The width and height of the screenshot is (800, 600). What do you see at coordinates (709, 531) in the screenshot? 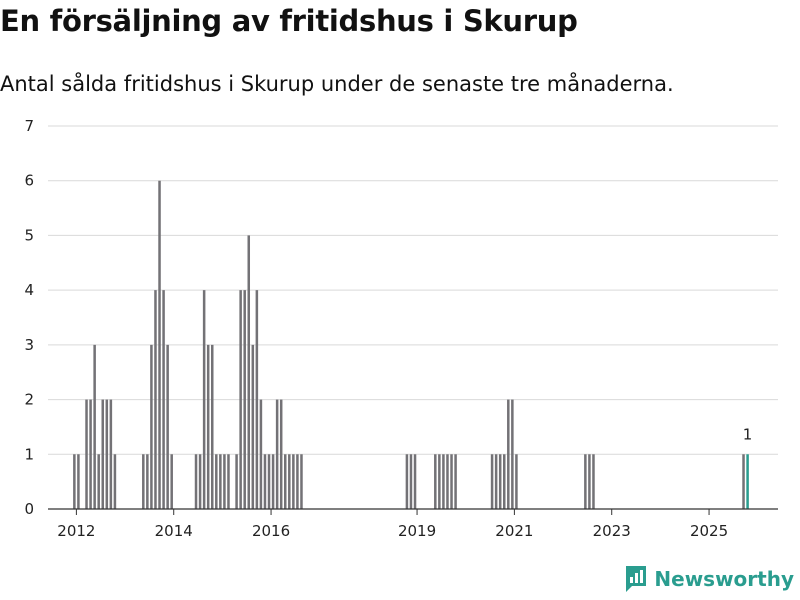
I see `x-tick-label: 2025` at bounding box center [709, 531].